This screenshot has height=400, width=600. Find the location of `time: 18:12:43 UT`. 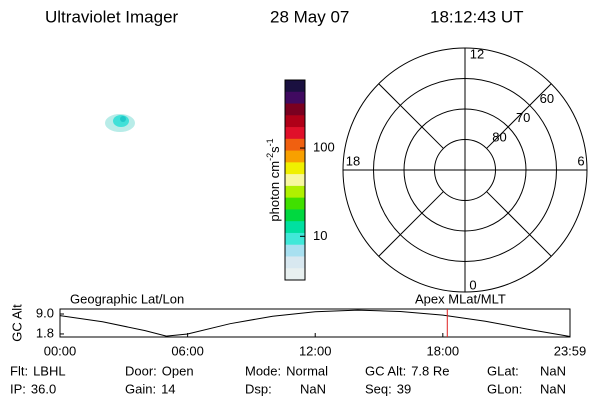

time: 18:12:43 UT is located at coordinates (477, 16).